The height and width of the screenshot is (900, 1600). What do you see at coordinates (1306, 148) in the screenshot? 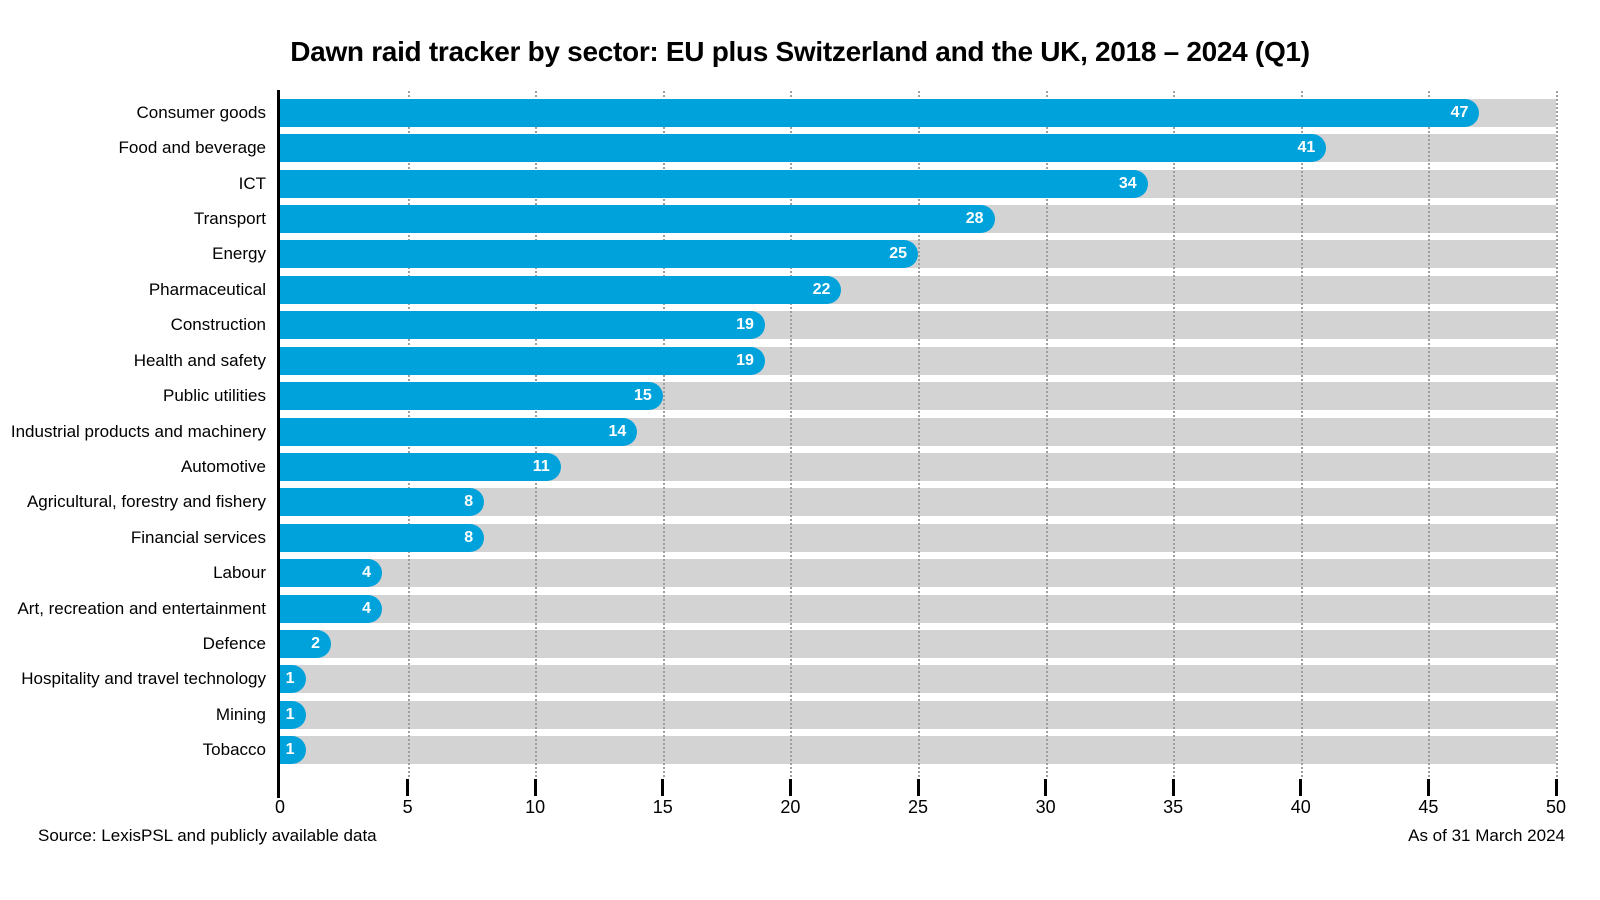
I see `bar-value-label: 41` at bounding box center [1306, 148].